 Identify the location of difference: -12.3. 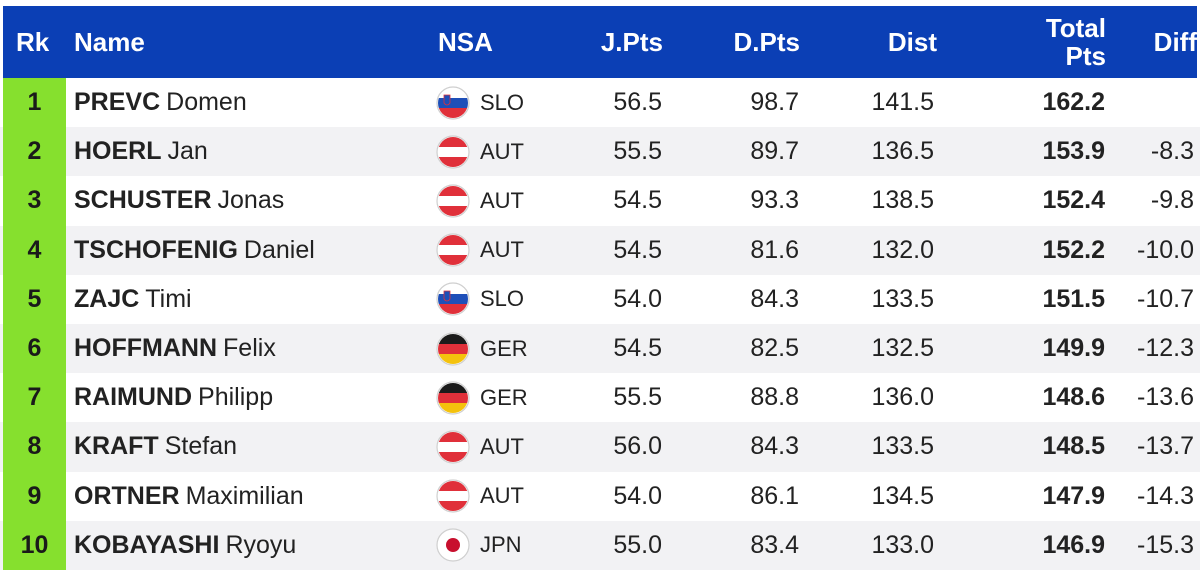
(1165, 348).